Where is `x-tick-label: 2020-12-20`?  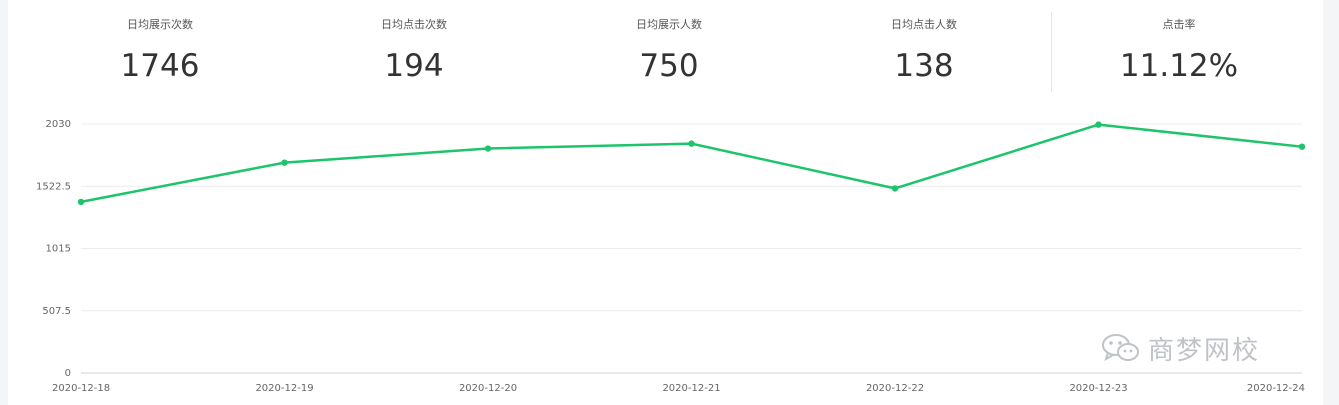 x-tick-label: 2020-12-20 is located at coordinates (488, 388).